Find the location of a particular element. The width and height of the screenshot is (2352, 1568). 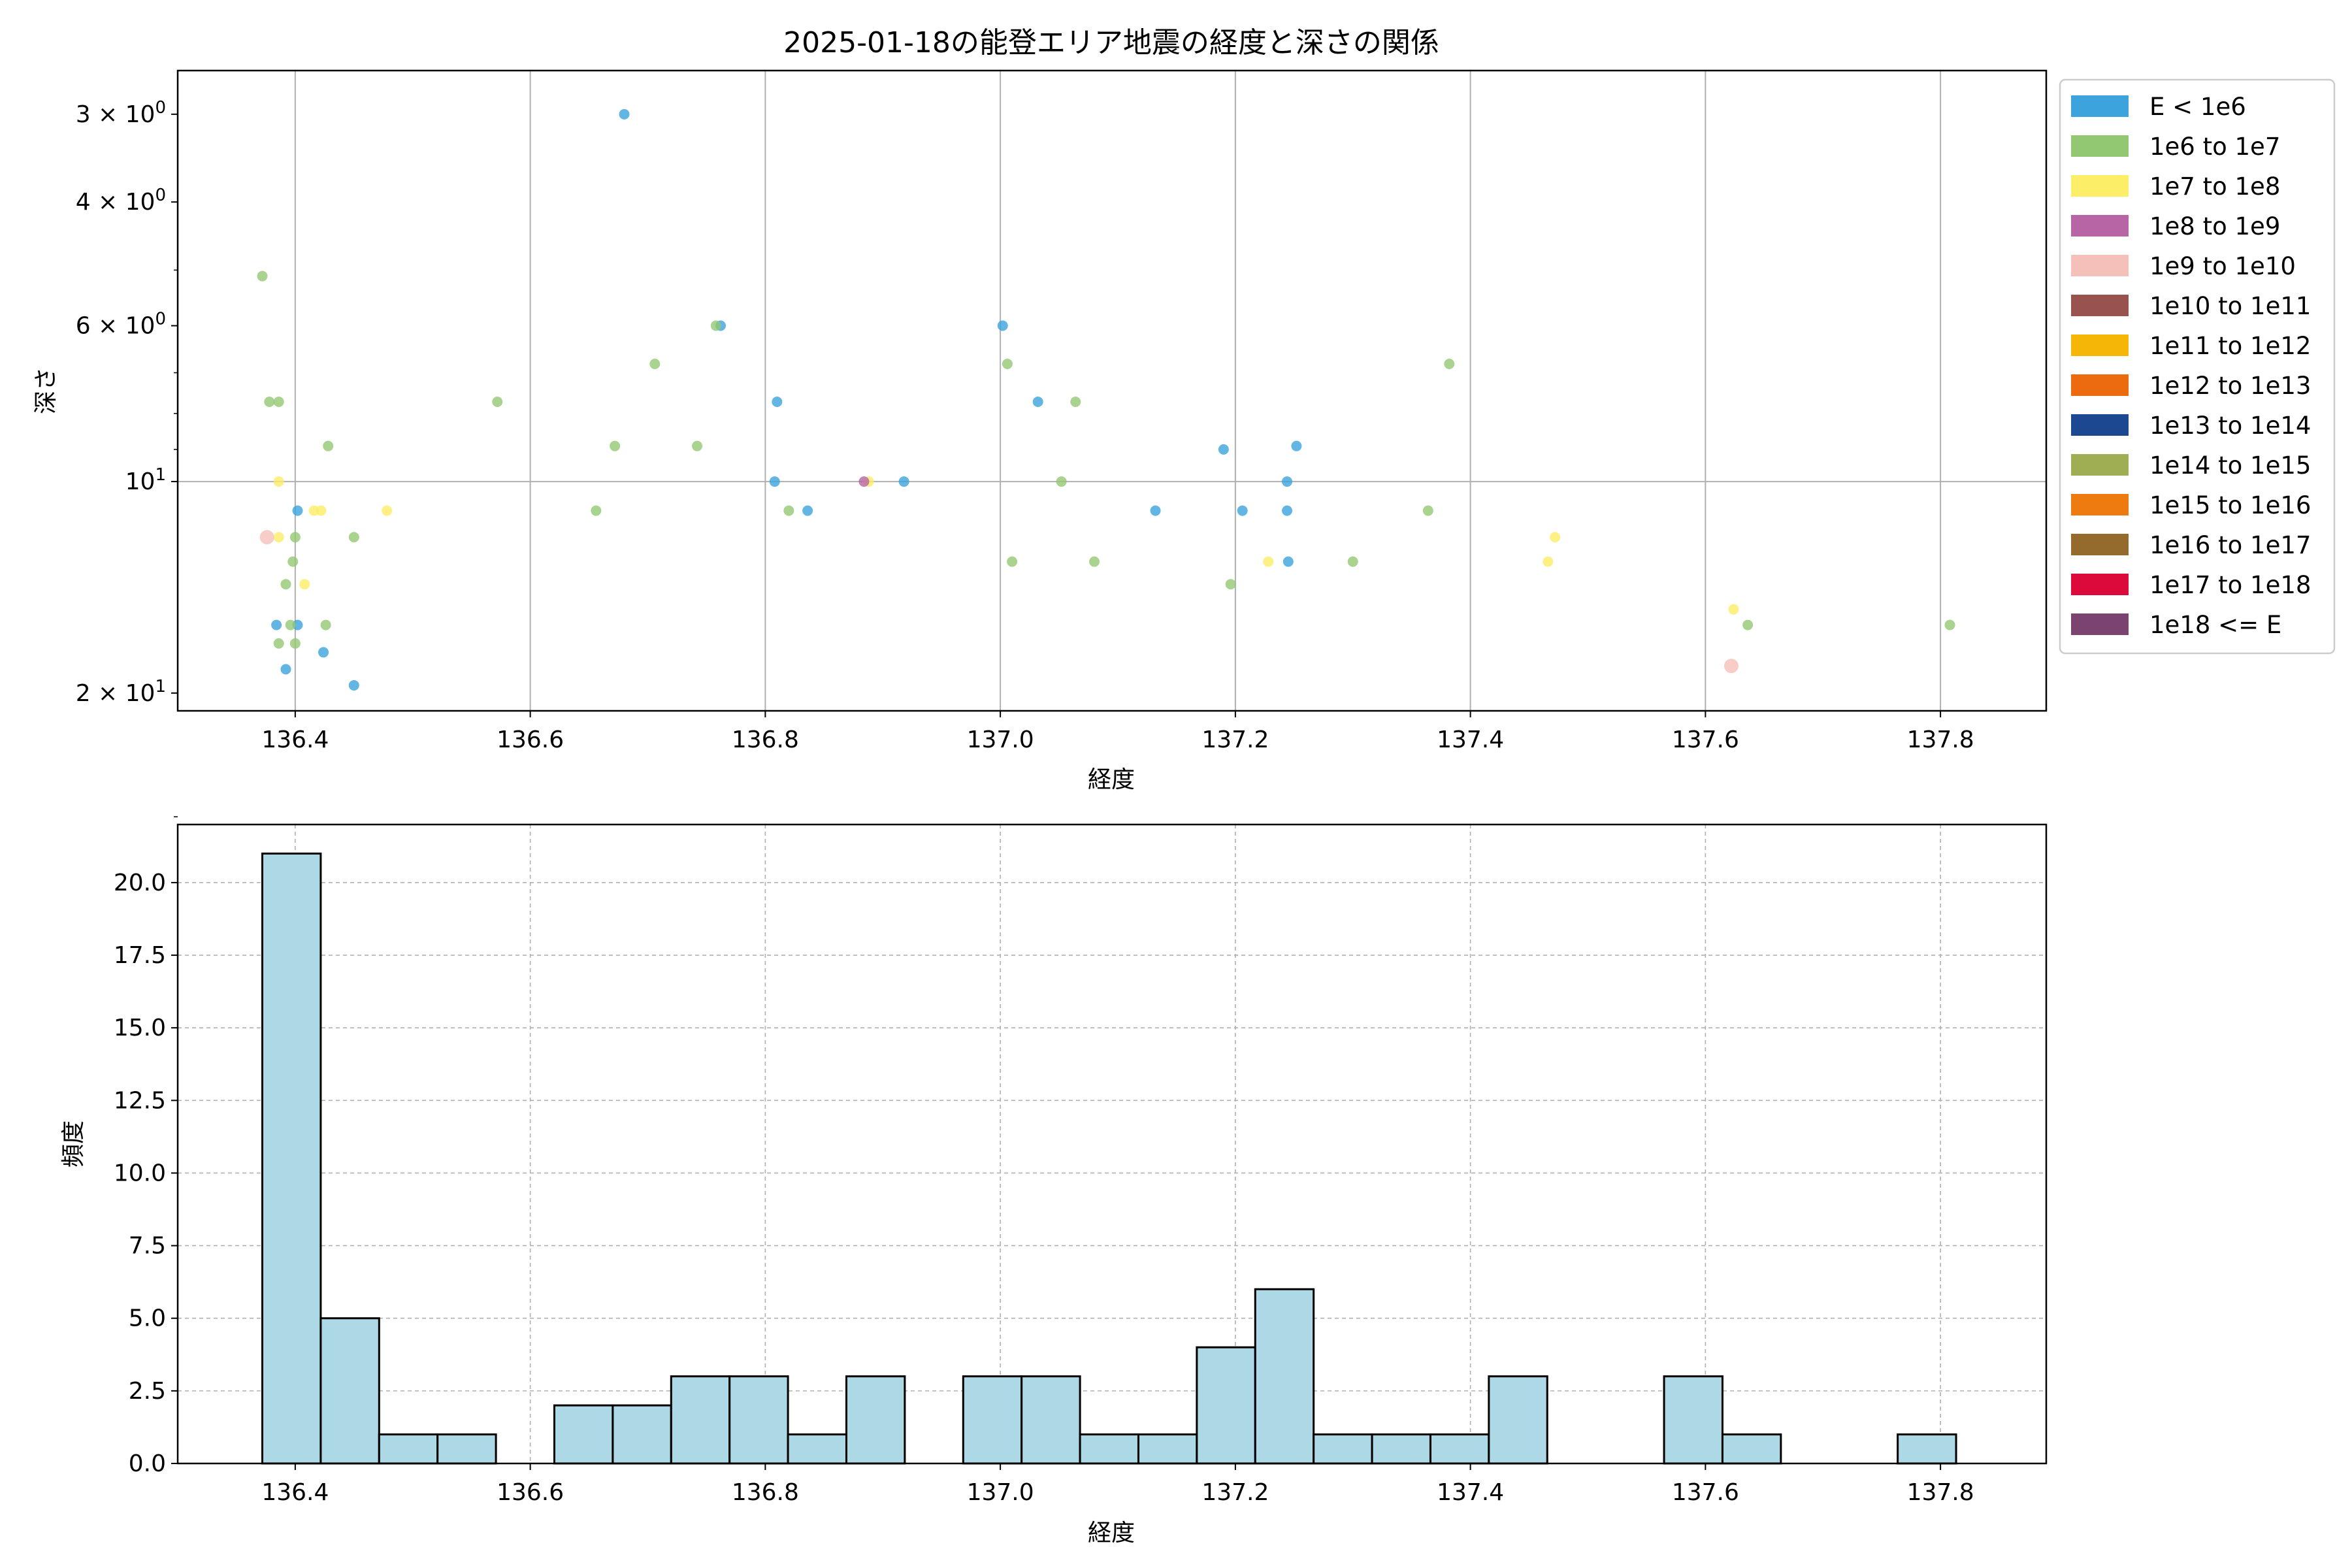

scatter-x-tick-label: 137.4 is located at coordinates (1470, 740).